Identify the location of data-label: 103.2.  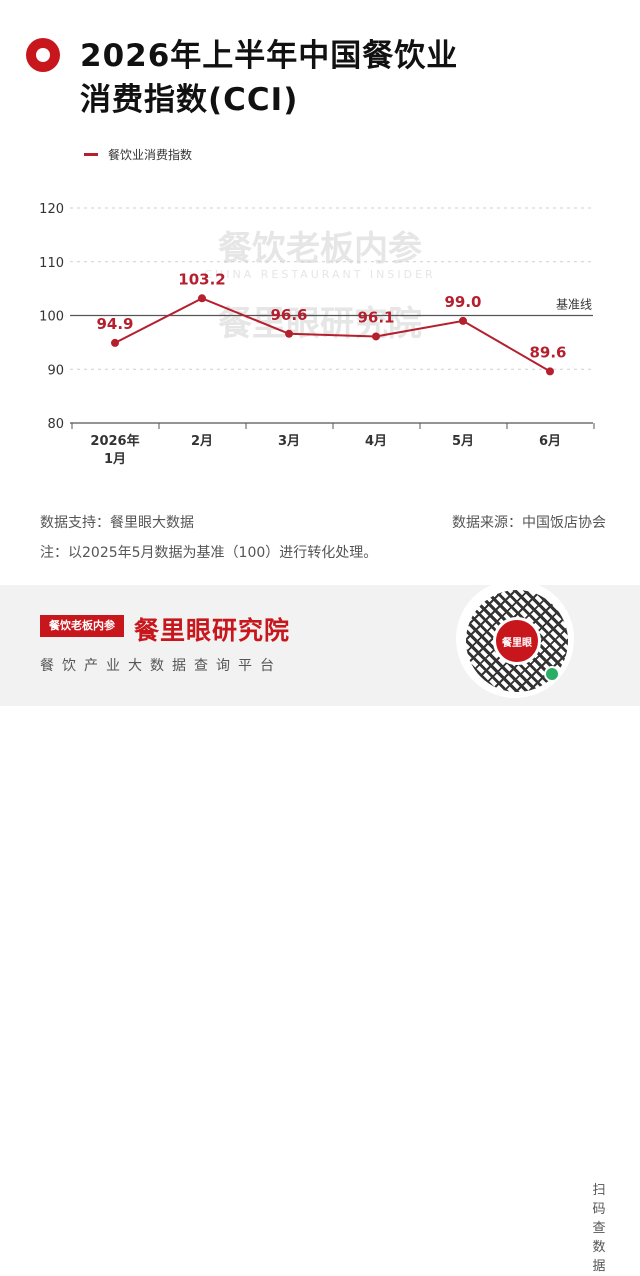
(201, 279).